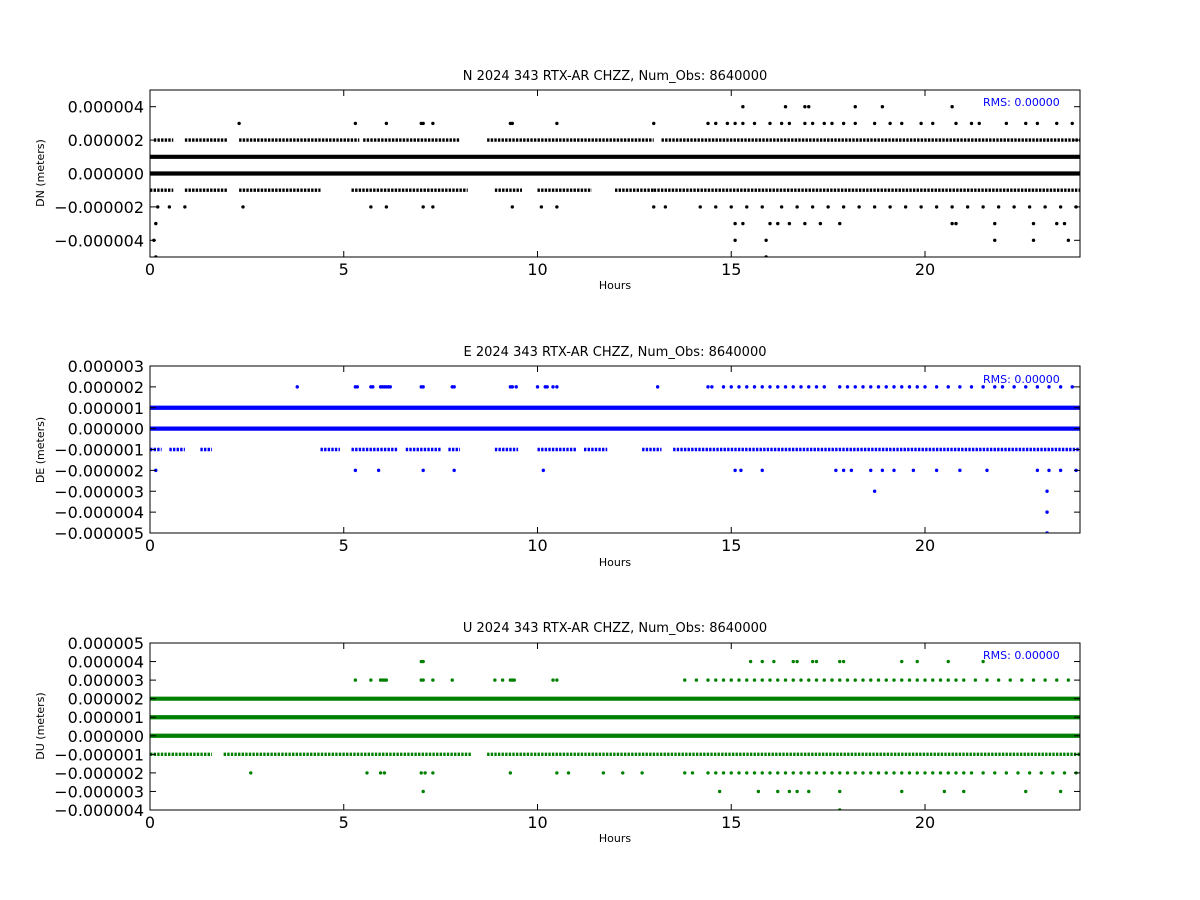 This screenshot has height=900, width=1200. Describe the element at coordinates (344, 545) in the screenshot. I see `x-tick-label: 5` at that location.